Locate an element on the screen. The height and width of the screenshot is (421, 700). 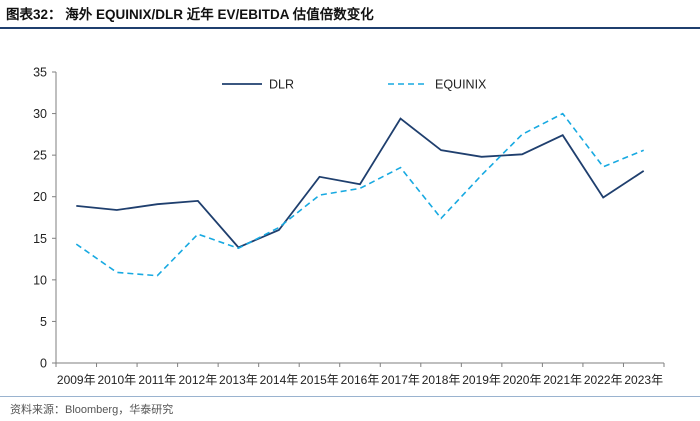
y-tick-label: 20 is located at coordinates (40, 197).